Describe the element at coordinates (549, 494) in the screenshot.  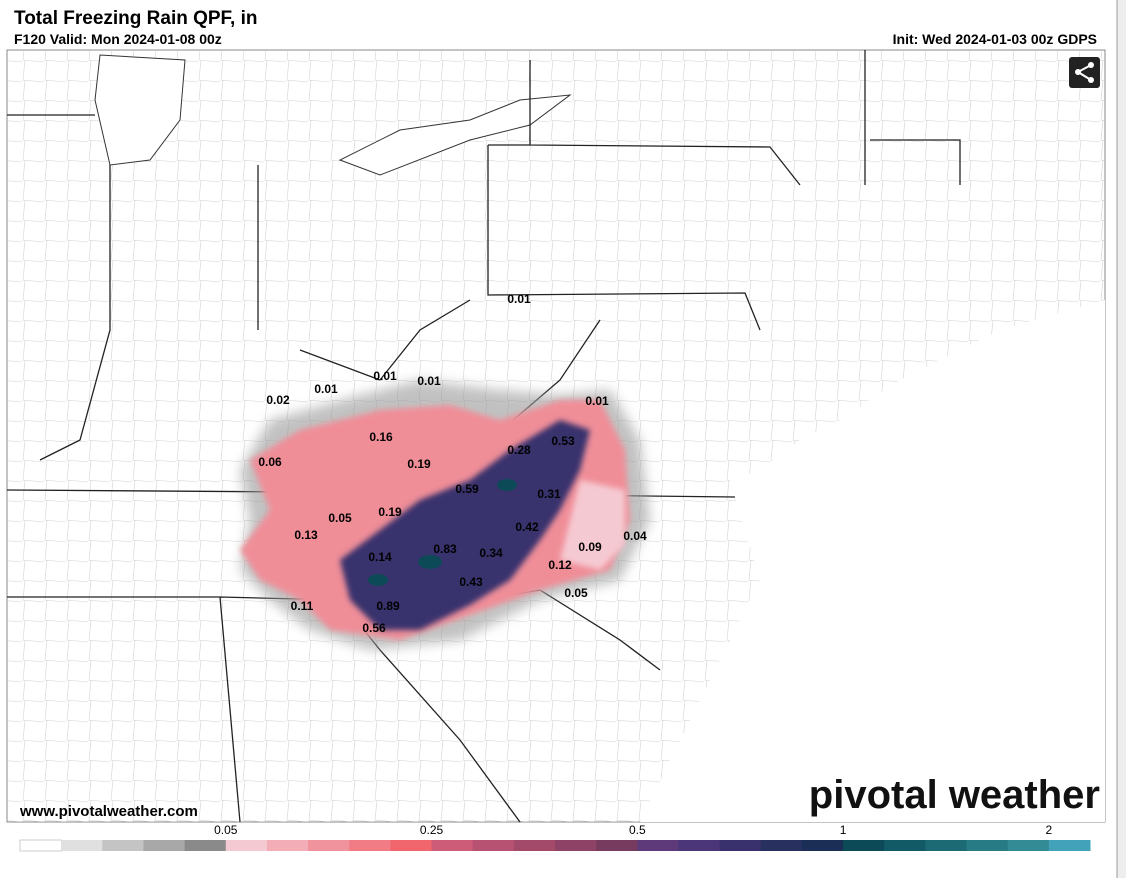
I see `value-label: 0.31` at that location.